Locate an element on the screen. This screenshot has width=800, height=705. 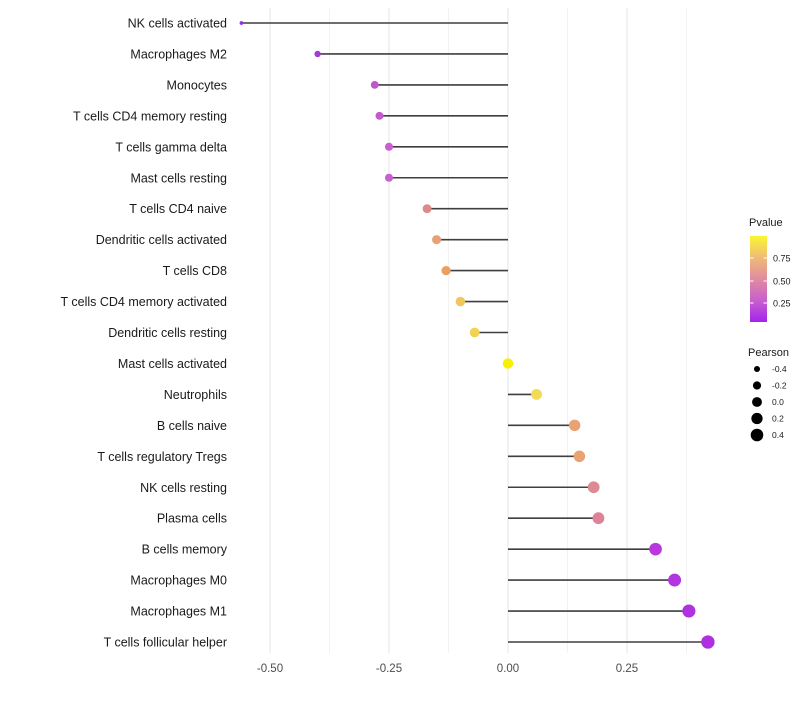
pvalue-legend-tick-label: 0.50 is located at coordinates (782, 282).